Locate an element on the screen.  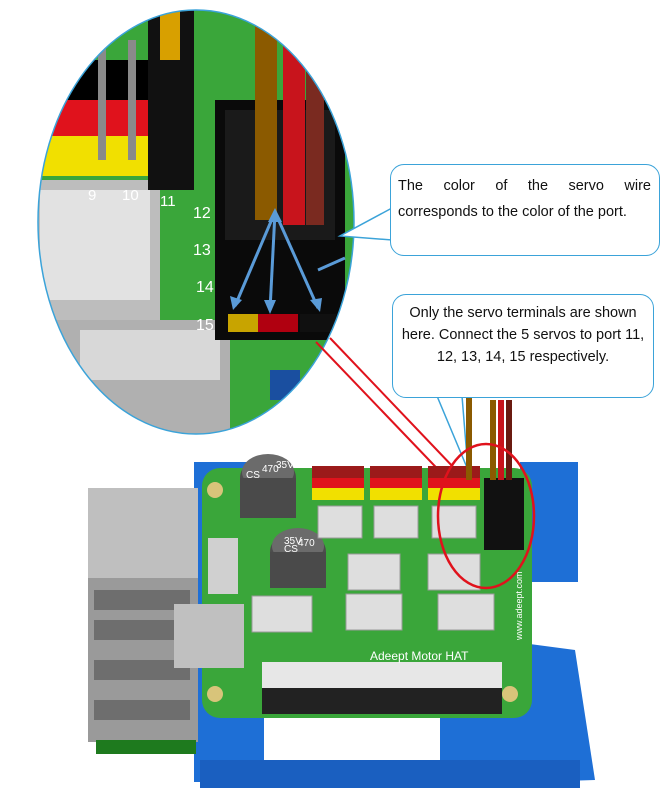
board-url-label: www.adeept.com is located at coordinates (519, 606).